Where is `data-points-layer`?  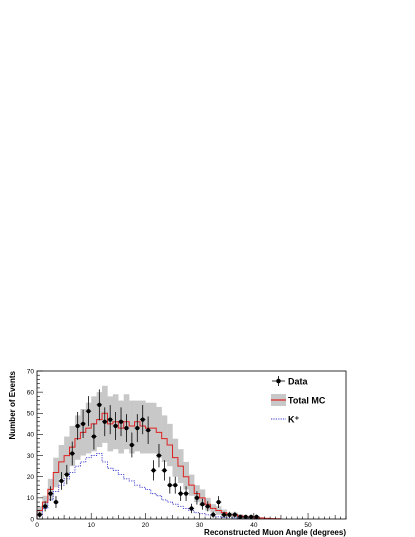
data-points-layer is located at coordinates (148, 454).